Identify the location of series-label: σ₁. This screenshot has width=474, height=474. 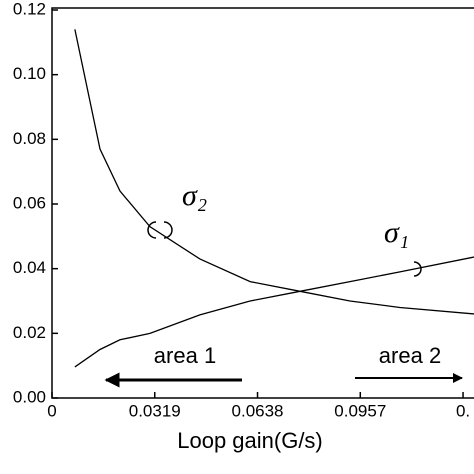
(396, 232).